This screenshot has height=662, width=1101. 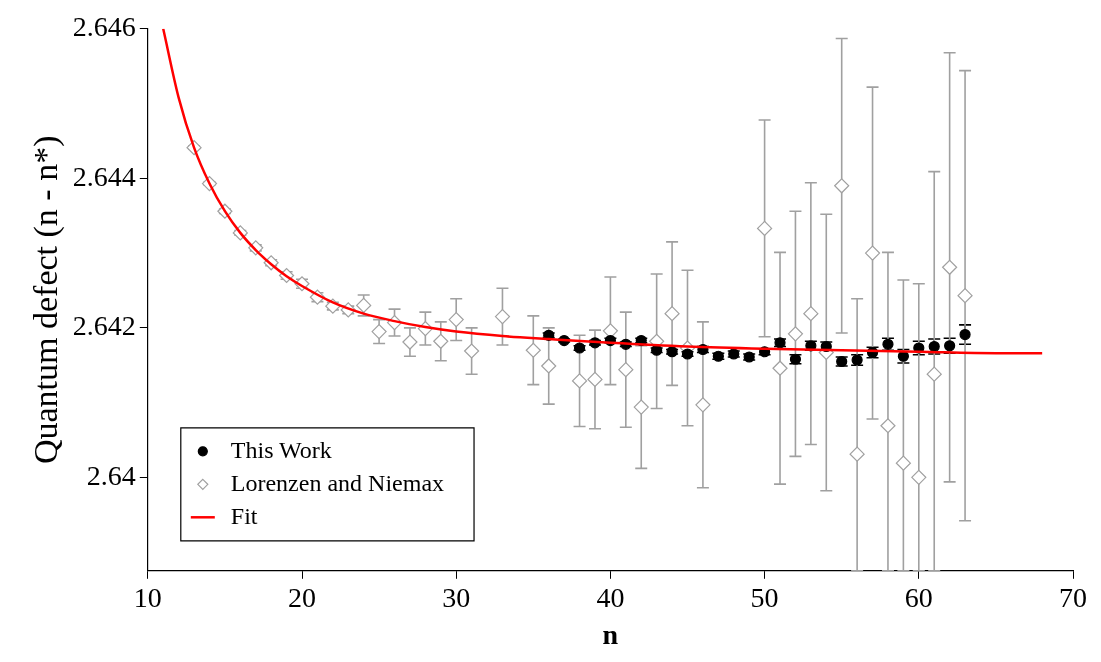 What do you see at coordinates (46, 300) in the screenshot?
I see `y-axis-title: Quantum defect (n - n*)` at bounding box center [46, 300].